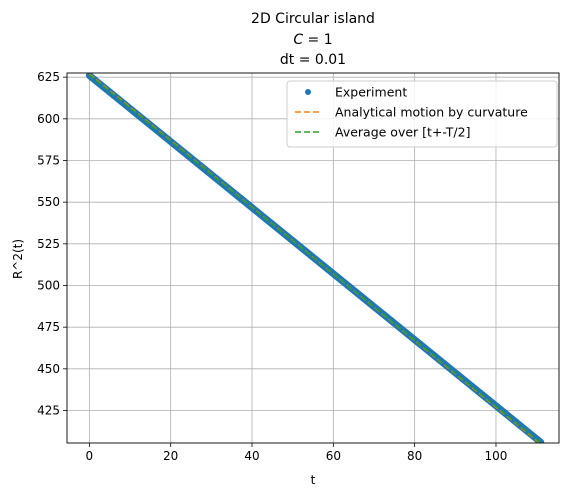  I want to click on y-tick-label-8: 625, so click(48, 77).